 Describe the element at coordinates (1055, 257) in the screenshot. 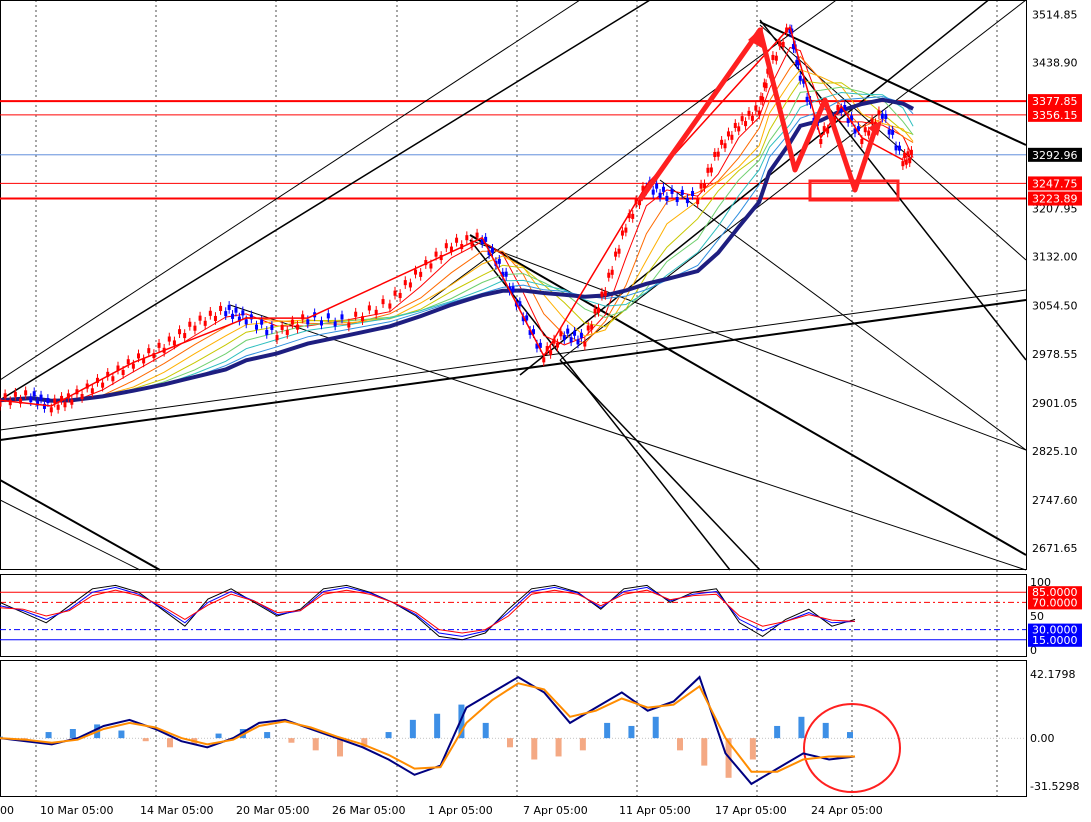

I see `price-tick-label-3: 3132.00` at that location.